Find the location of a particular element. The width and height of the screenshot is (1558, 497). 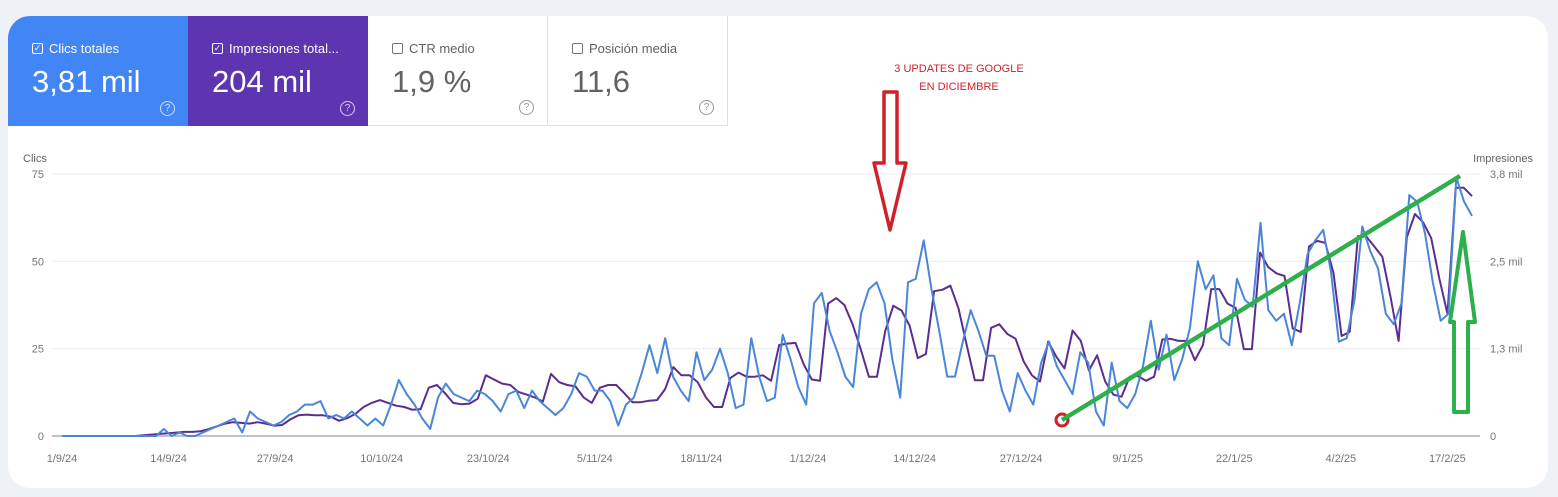

metric-position-label-row: Posición media is located at coordinates (624, 48).